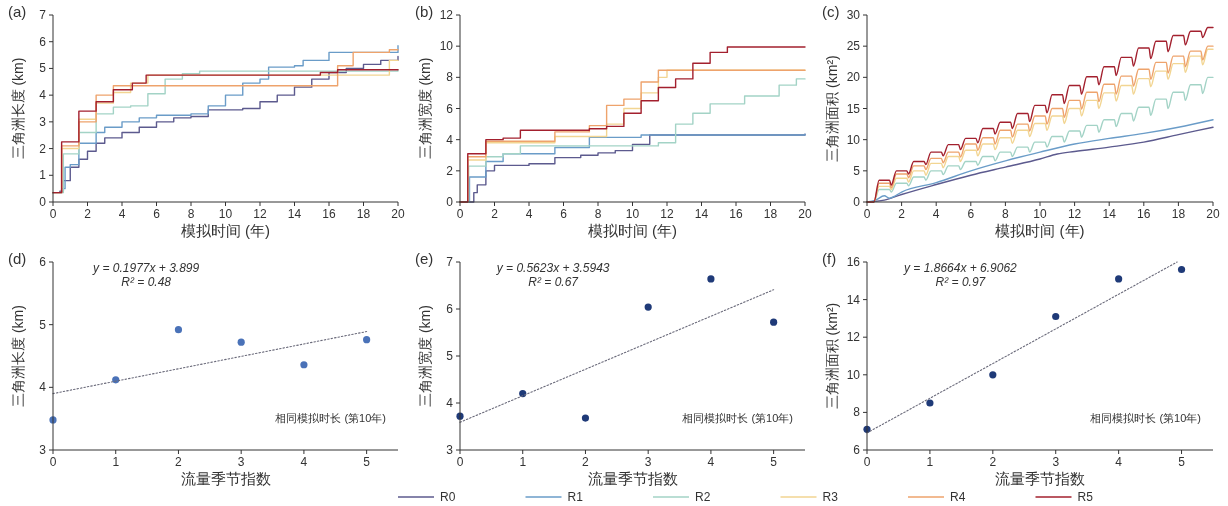  Describe the element at coordinates (830, 497) in the screenshot. I see `legend-label: R3` at that location.